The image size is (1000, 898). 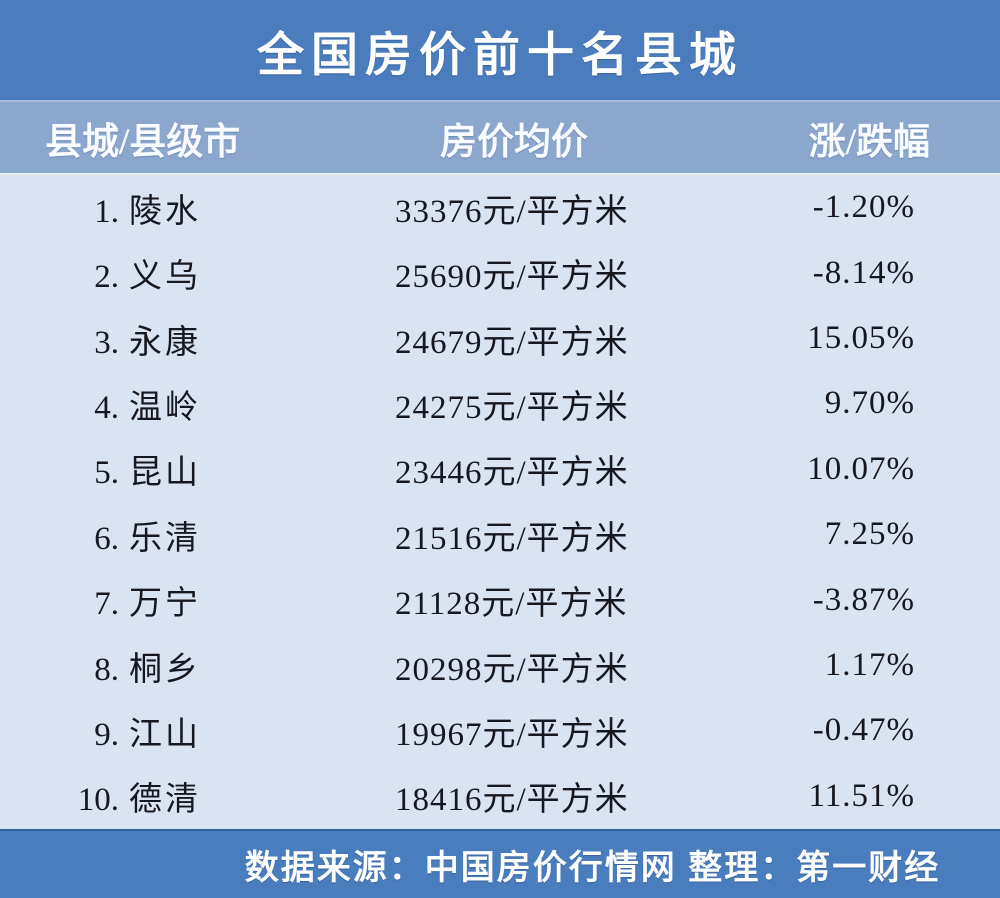 What do you see at coordinates (863, 272) in the screenshot?
I see `change-cell: -8.14%` at bounding box center [863, 272].